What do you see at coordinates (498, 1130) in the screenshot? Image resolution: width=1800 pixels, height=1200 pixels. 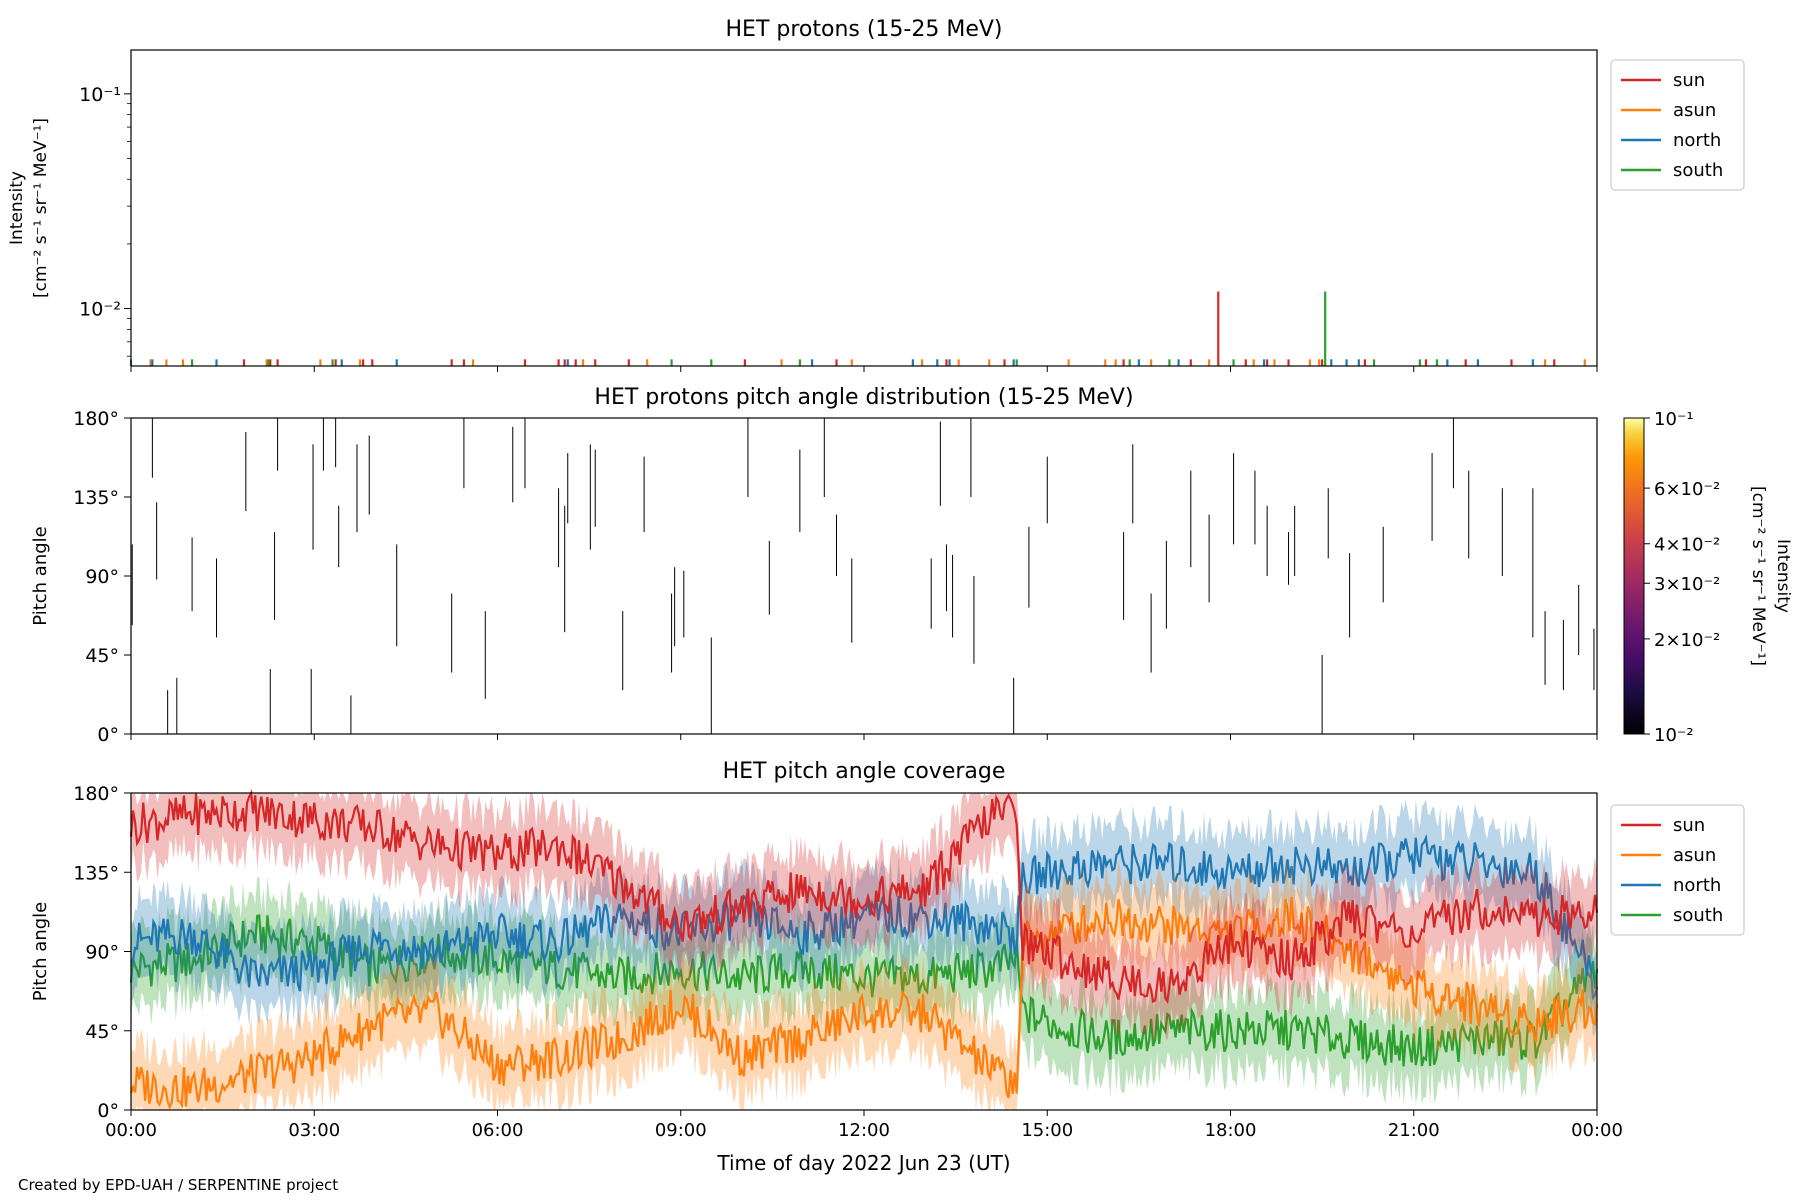 I see `x-tick-label: 06:00` at bounding box center [498, 1130].